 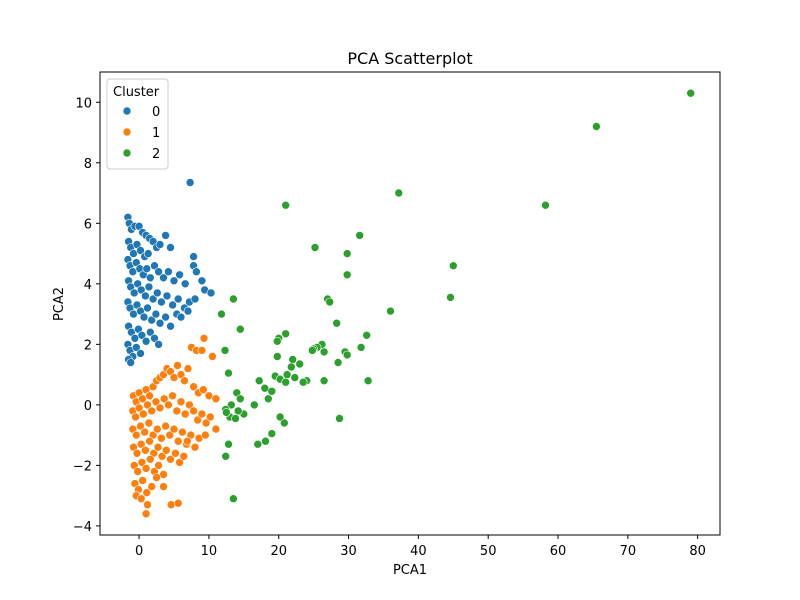 What do you see at coordinates (88, 285) in the screenshot?
I see `y-tick-label: 4` at bounding box center [88, 285].